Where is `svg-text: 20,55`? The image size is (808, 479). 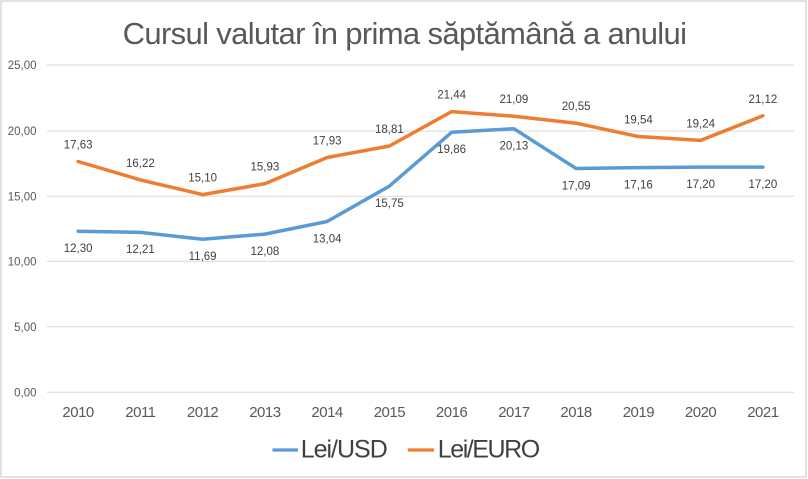 svg-text: 20,55 is located at coordinates (576, 107).